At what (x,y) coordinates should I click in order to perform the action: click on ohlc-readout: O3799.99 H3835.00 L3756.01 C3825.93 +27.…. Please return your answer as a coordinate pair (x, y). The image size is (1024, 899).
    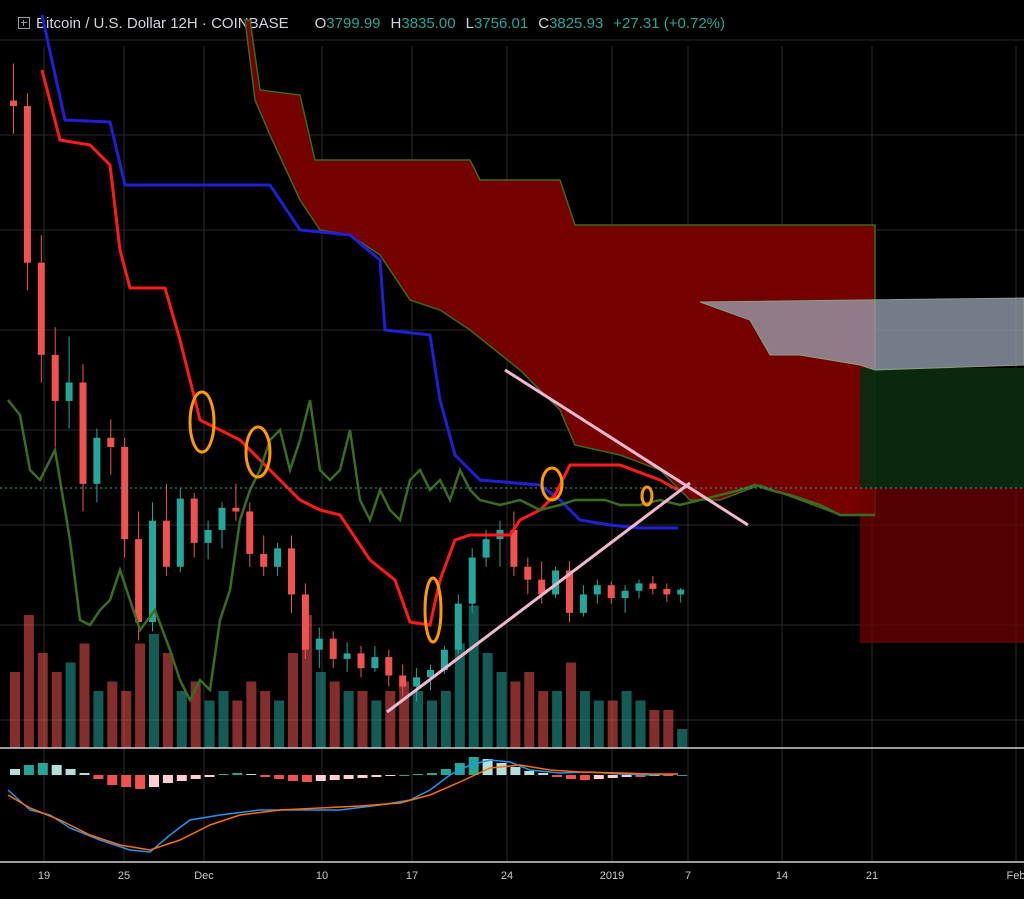
    Looking at the image, I should click on (520, 23).